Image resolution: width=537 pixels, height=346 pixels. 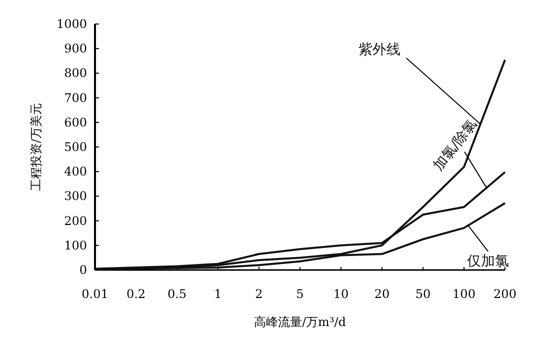 I want to click on x-axis-title: 高峰流量/万m³/d, so click(x=300, y=322).